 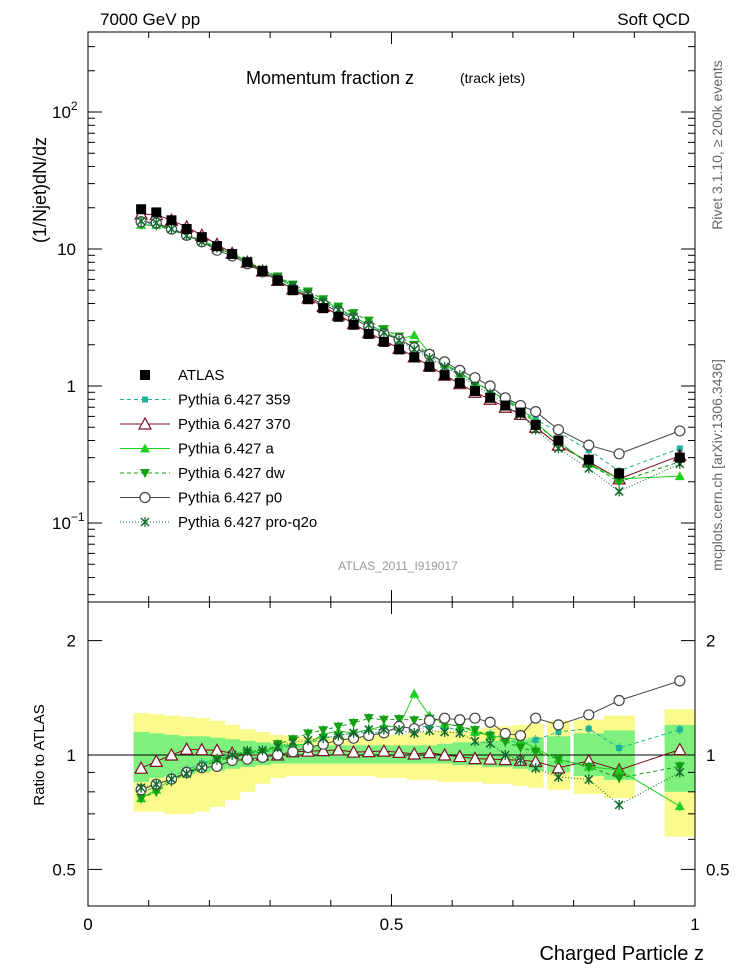 What do you see at coordinates (247, 522) in the screenshot?
I see `legend-label: Pythia 6.427 pro-q2o` at bounding box center [247, 522].